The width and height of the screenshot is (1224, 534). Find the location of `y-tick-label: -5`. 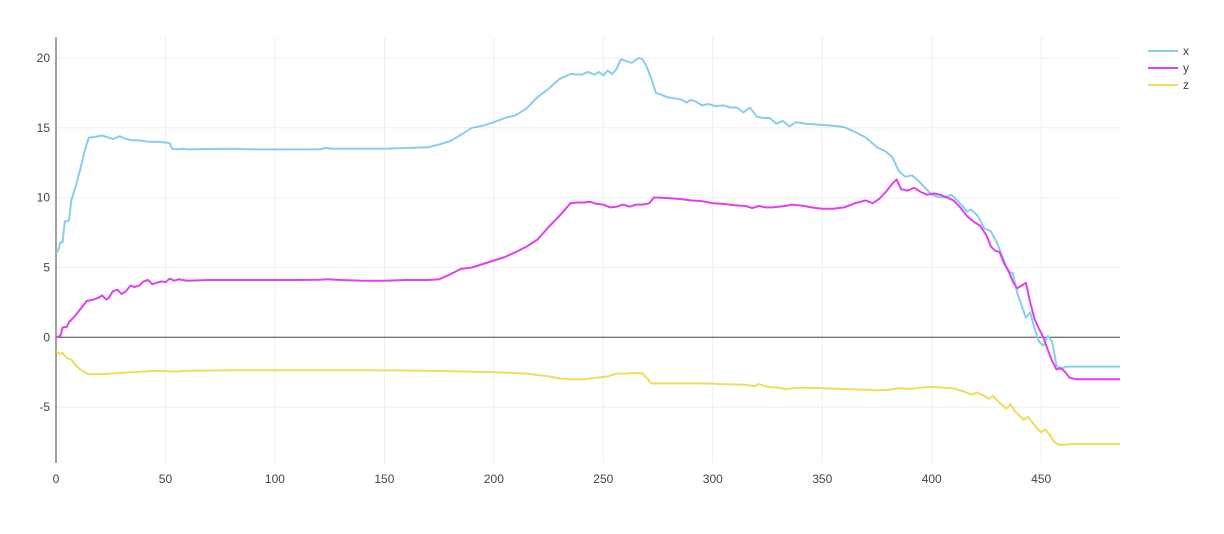

y-tick-label: -5 is located at coordinates (44, 407).